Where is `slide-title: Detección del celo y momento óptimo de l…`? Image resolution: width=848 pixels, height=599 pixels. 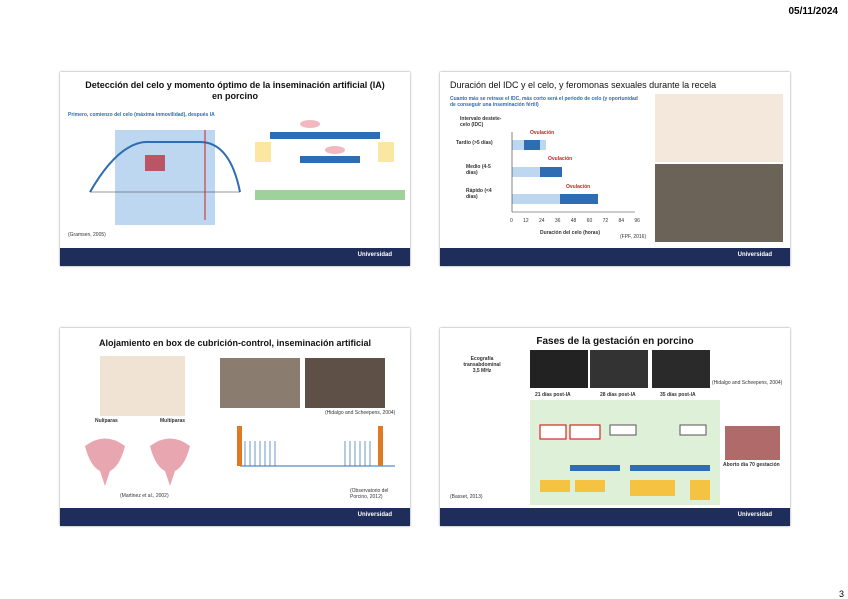 slide-title: Detección del celo y momento óptimo de l… is located at coordinates (235, 90).